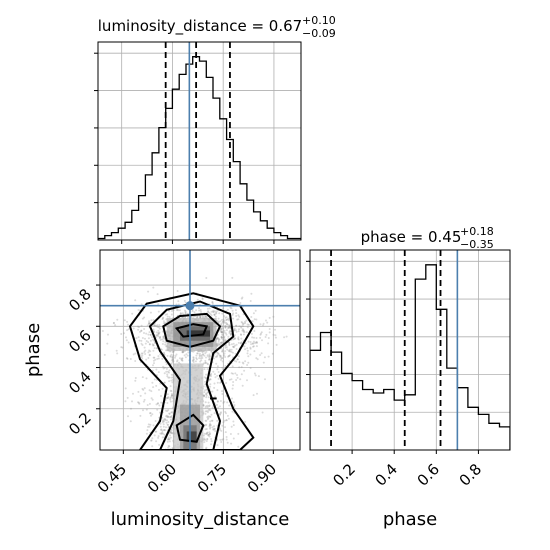  What do you see at coordinates (200, 350) in the screenshot?
I see `joint-frame` at bounding box center [200, 350].